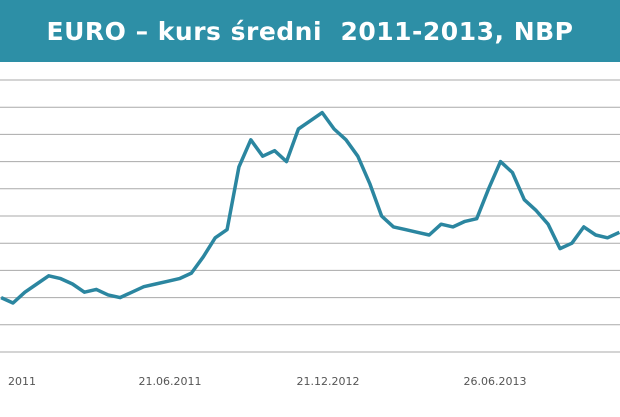  Describe the element at coordinates (267, 381) in the screenshot. I see `x-tick-labels: 2011 21.06.2011 21.12.2012 26.06.2013` at that location.